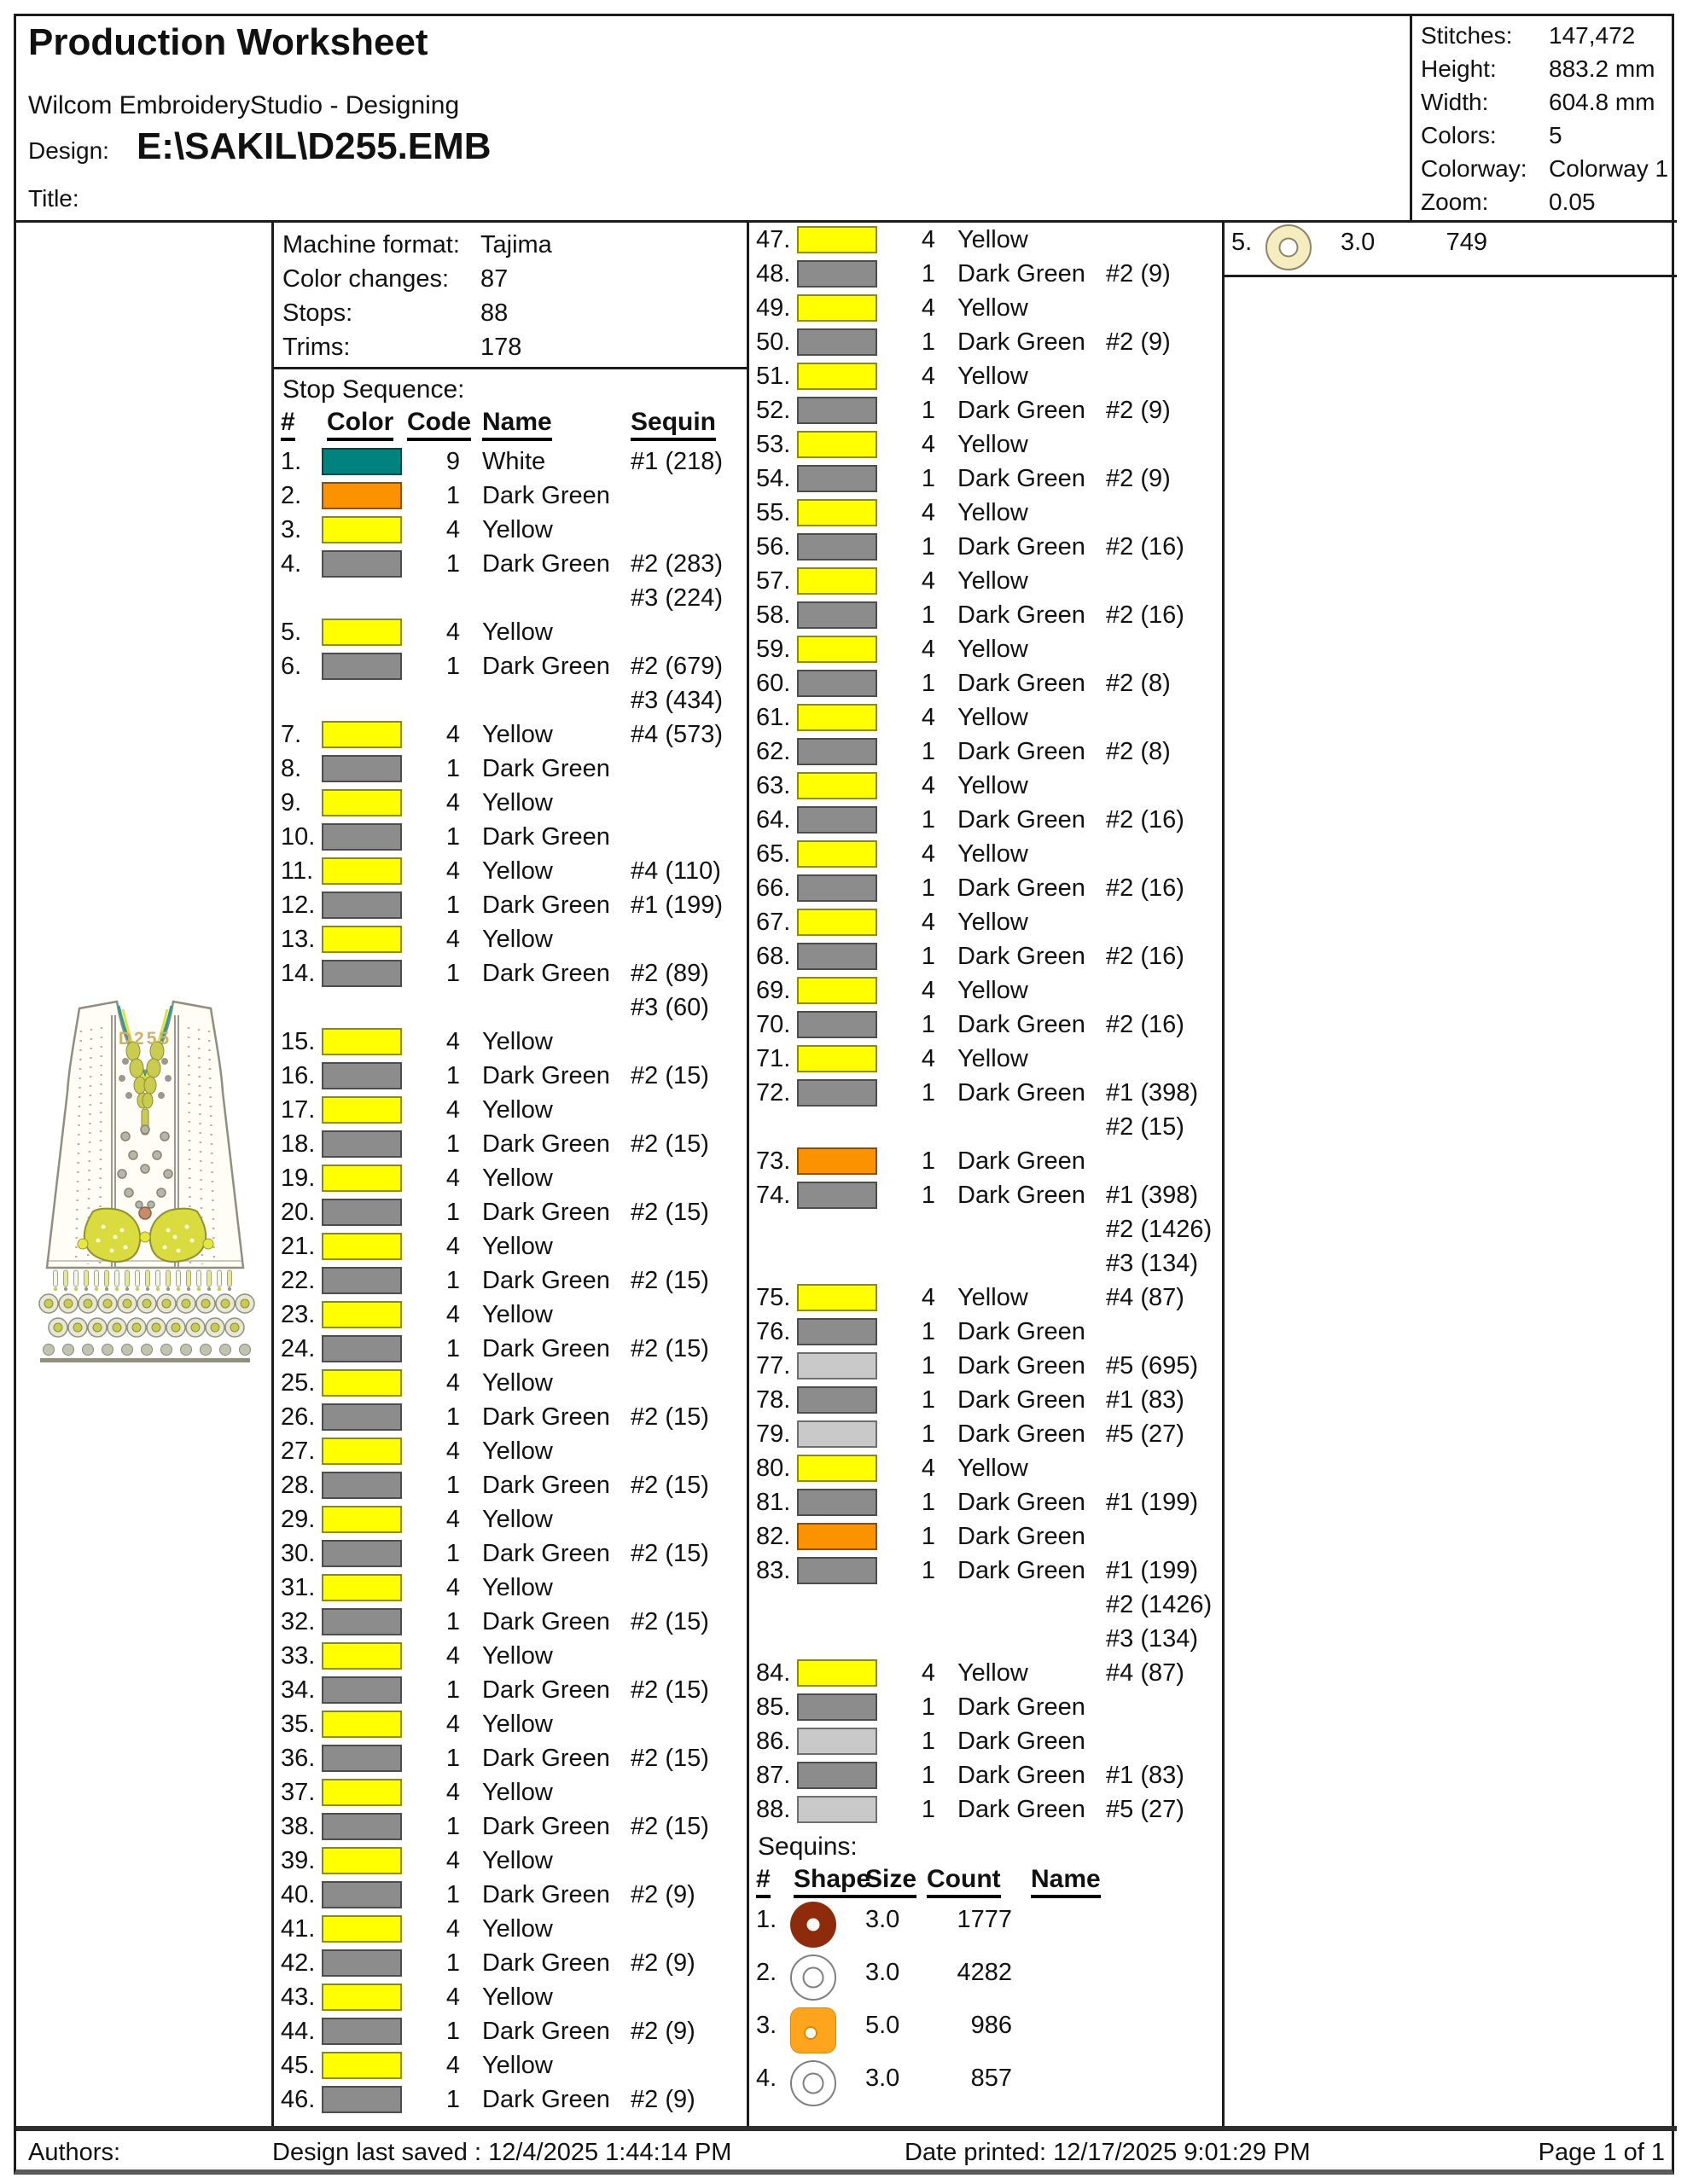 This screenshot has height=2184, width=1693. What do you see at coordinates (773, 1776) in the screenshot?
I see `stop-row-number: 87.` at bounding box center [773, 1776].